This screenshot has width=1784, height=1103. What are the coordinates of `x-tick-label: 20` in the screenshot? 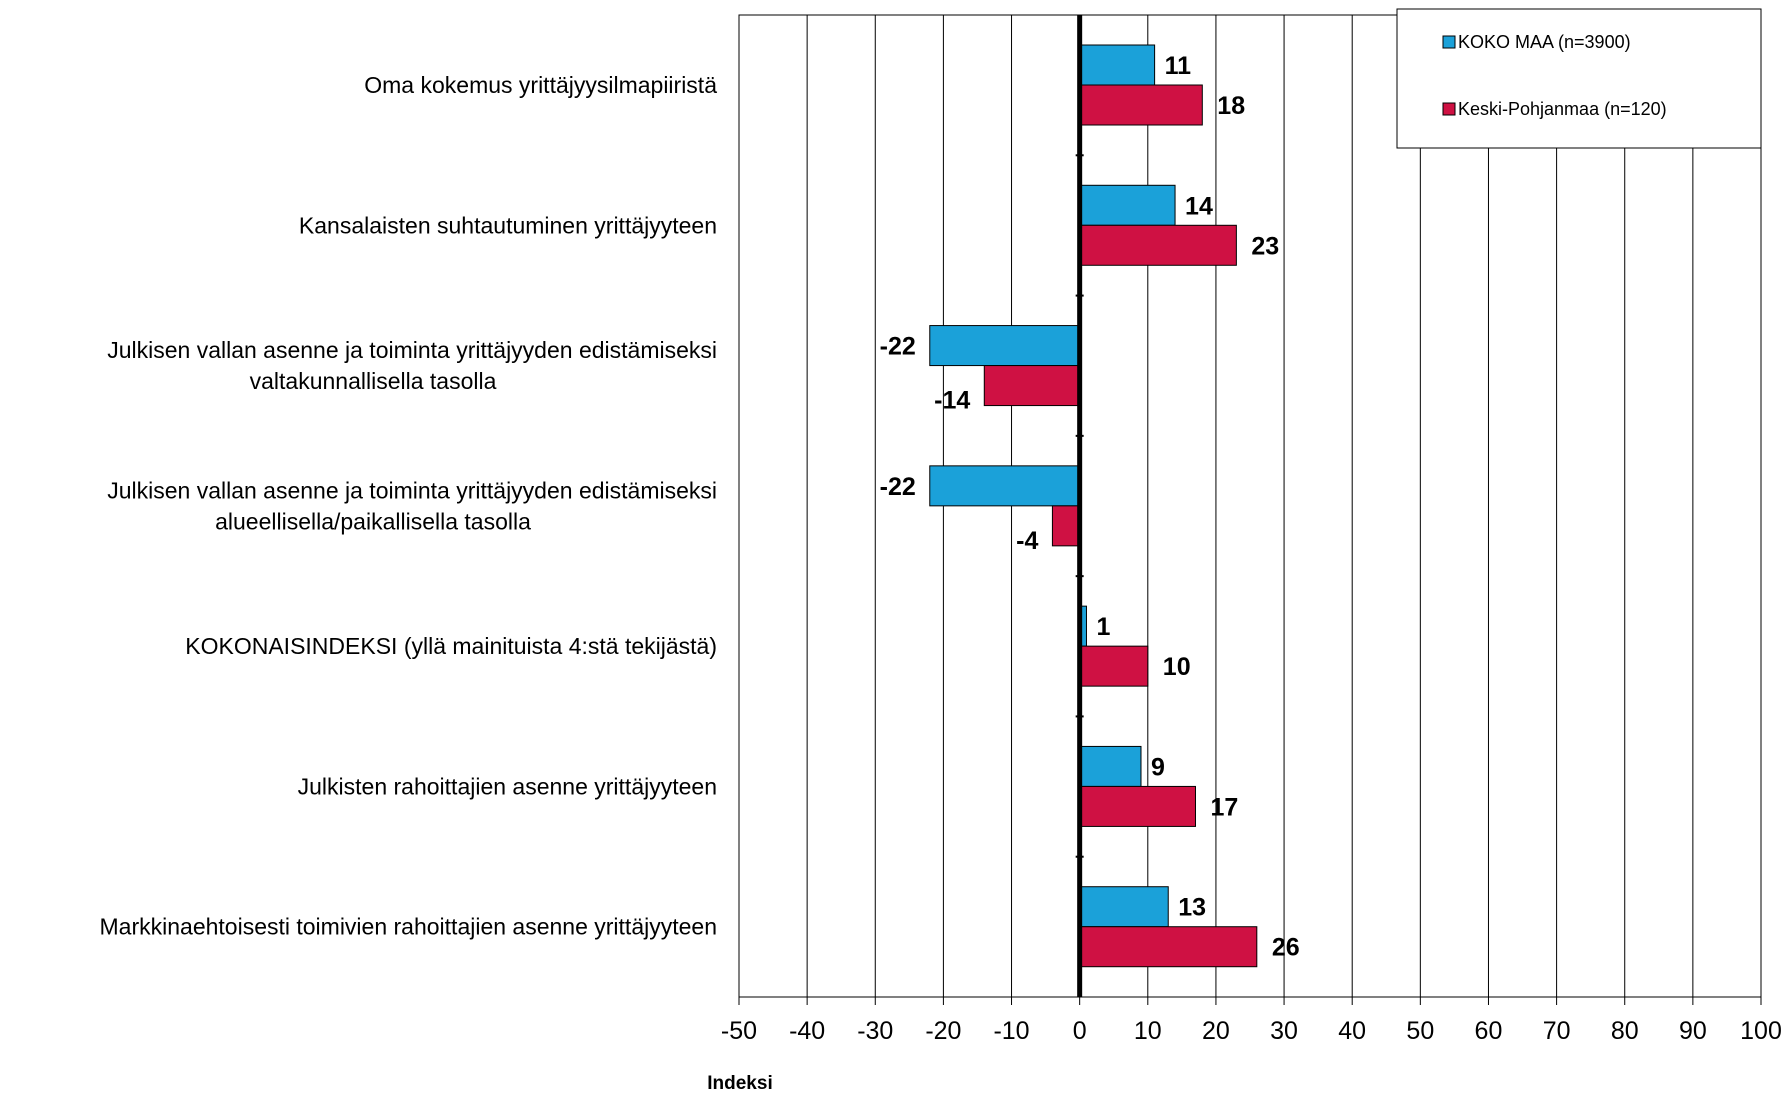 It's located at (1216, 1031).